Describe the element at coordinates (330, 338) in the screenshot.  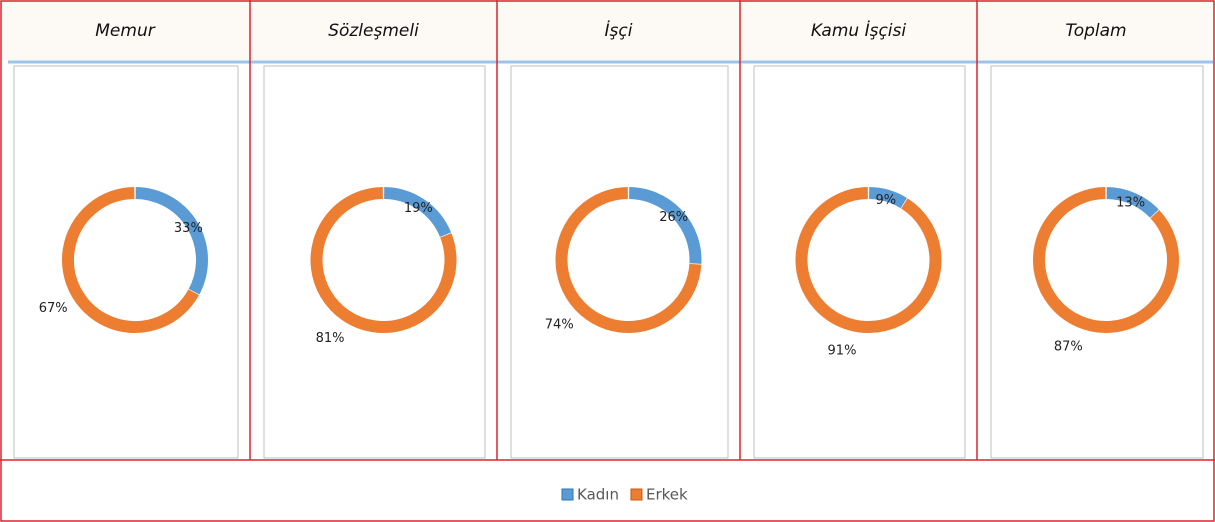
I see `data-label: 81%` at that location.